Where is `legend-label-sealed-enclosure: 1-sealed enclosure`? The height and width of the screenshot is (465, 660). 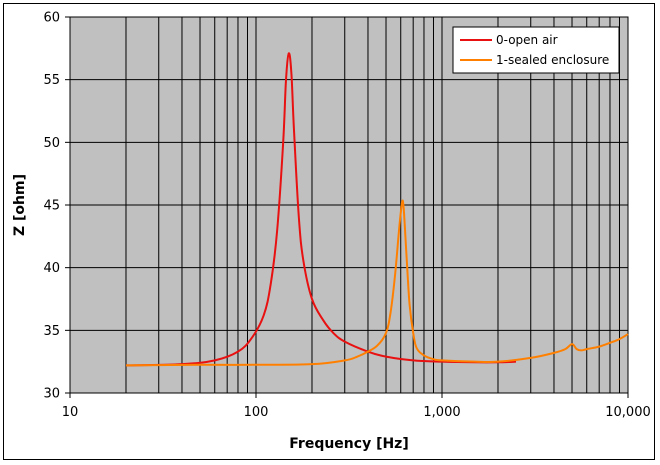
legend-label-sealed-enclosure: 1-sealed enclosure is located at coordinates (552, 60).